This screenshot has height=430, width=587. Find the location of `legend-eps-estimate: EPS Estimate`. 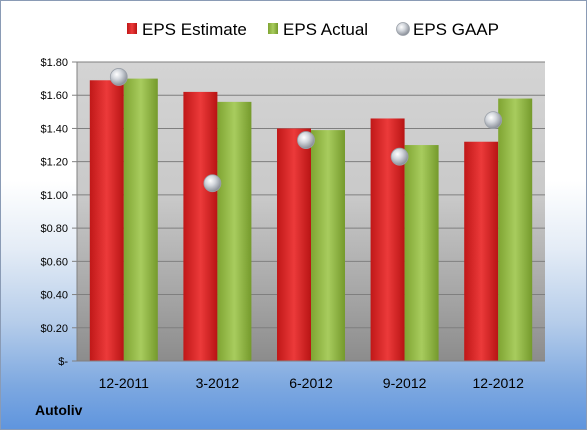

legend-eps-estimate: EPS Estimate is located at coordinates (187, 29).